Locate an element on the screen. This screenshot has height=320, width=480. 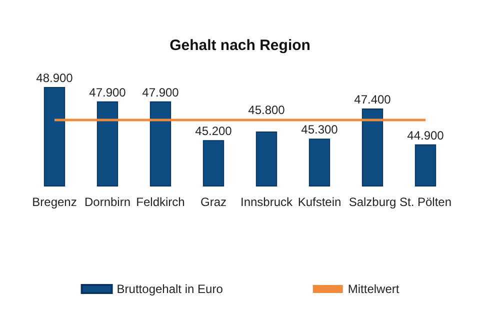
data-label: 45.800 is located at coordinates (267, 110).